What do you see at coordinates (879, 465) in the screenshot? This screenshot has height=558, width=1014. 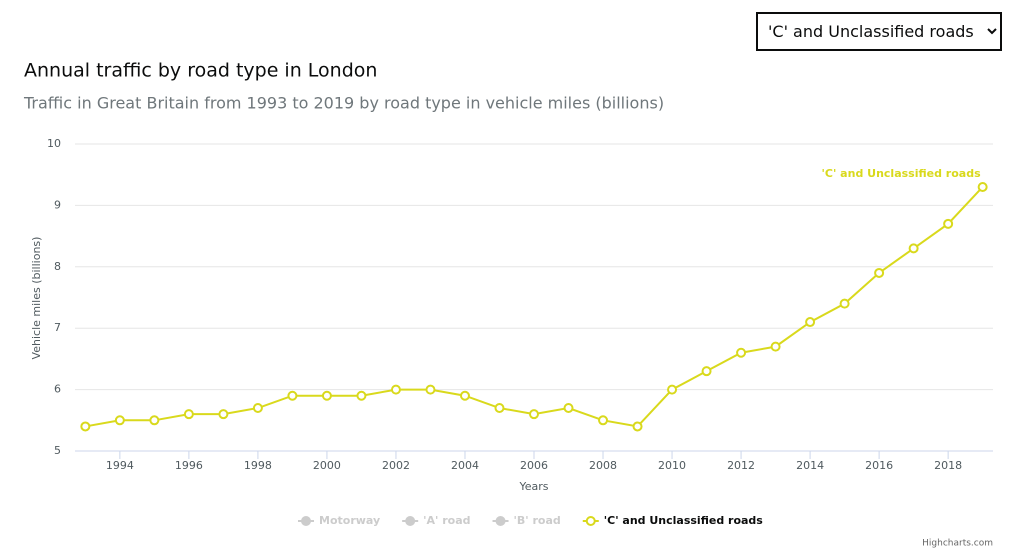 I see `x-tick-label: 2016` at bounding box center [879, 465].